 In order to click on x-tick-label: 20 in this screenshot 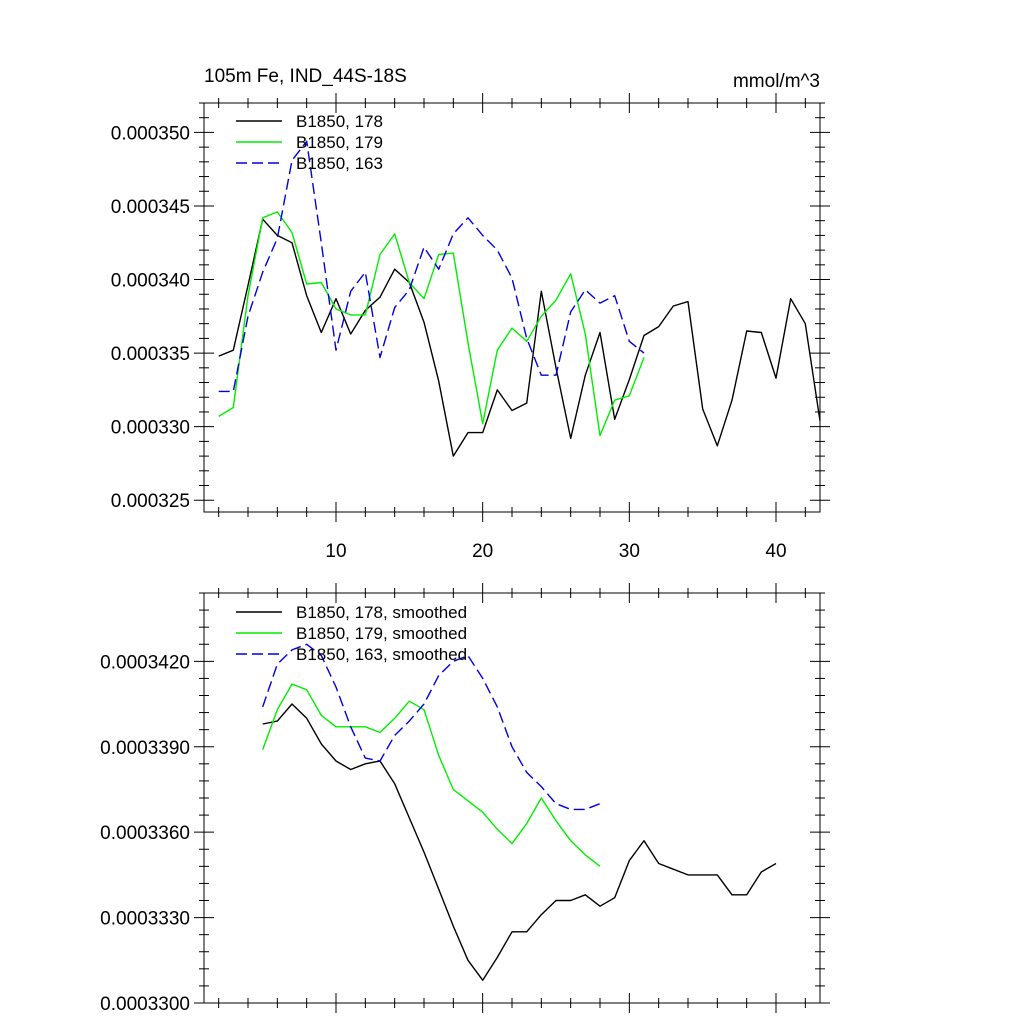, I will do `click(482, 551)`.